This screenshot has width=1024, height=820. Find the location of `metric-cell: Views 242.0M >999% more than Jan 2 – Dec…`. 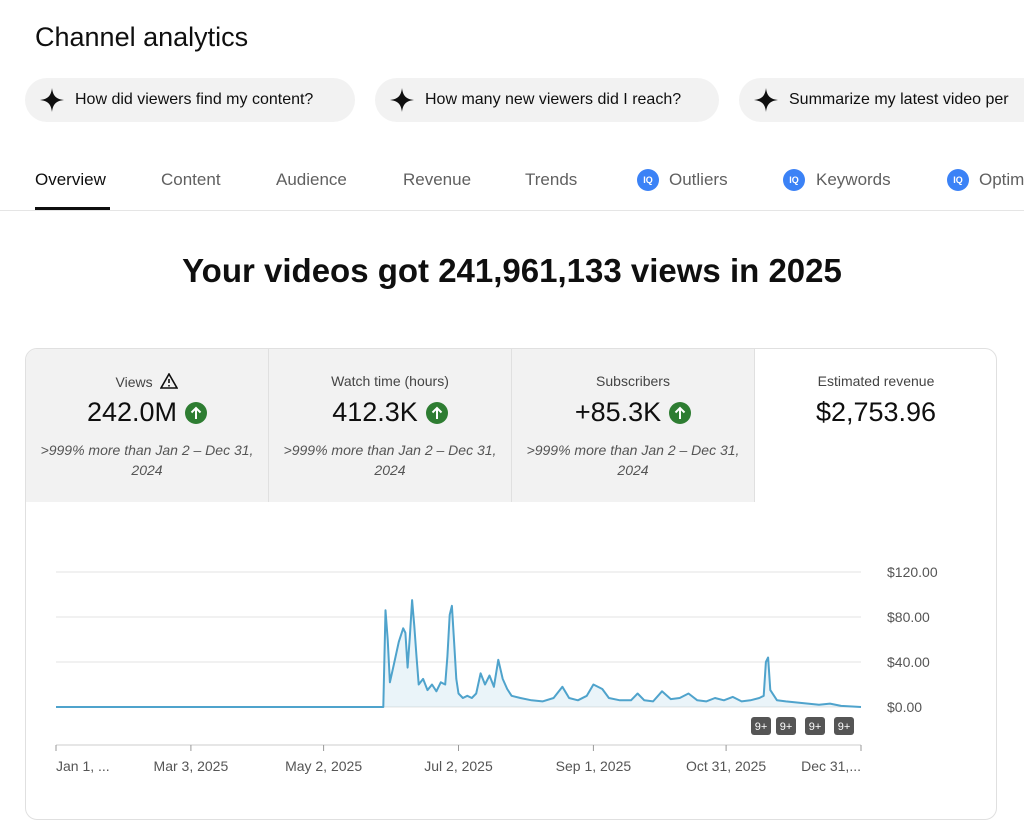

metric-cell: Views 242.0M >999% more than Jan 2 – Dec… is located at coordinates (147, 425).